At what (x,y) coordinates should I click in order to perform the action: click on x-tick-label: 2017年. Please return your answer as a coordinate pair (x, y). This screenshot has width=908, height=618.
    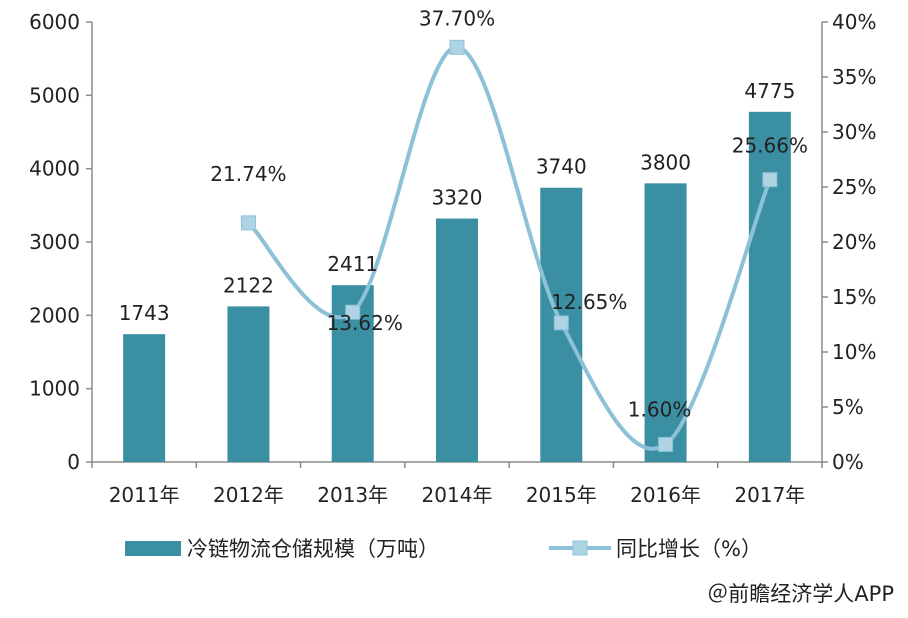
    Looking at the image, I should click on (769, 495).